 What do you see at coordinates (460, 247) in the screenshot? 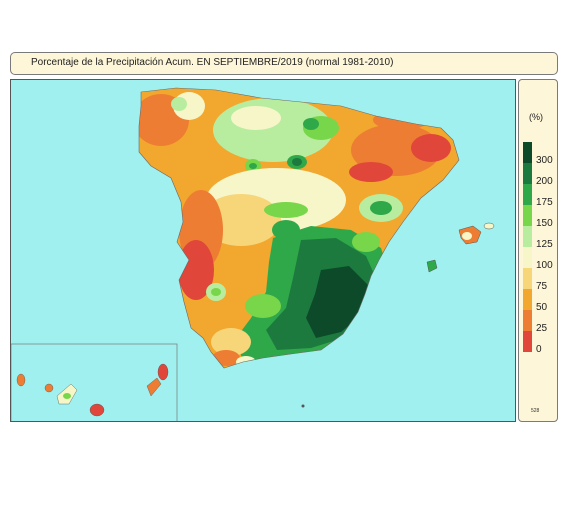
I see `balearic-islands` at bounding box center [460, 247].